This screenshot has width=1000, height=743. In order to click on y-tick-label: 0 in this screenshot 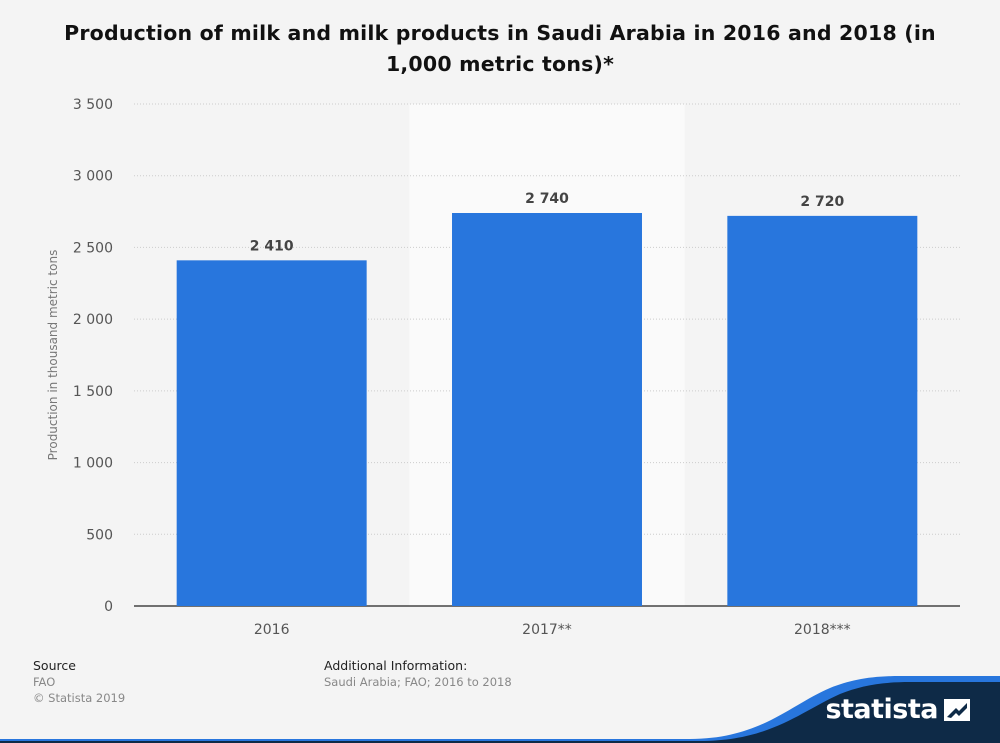, I will do `click(108, 607)`.